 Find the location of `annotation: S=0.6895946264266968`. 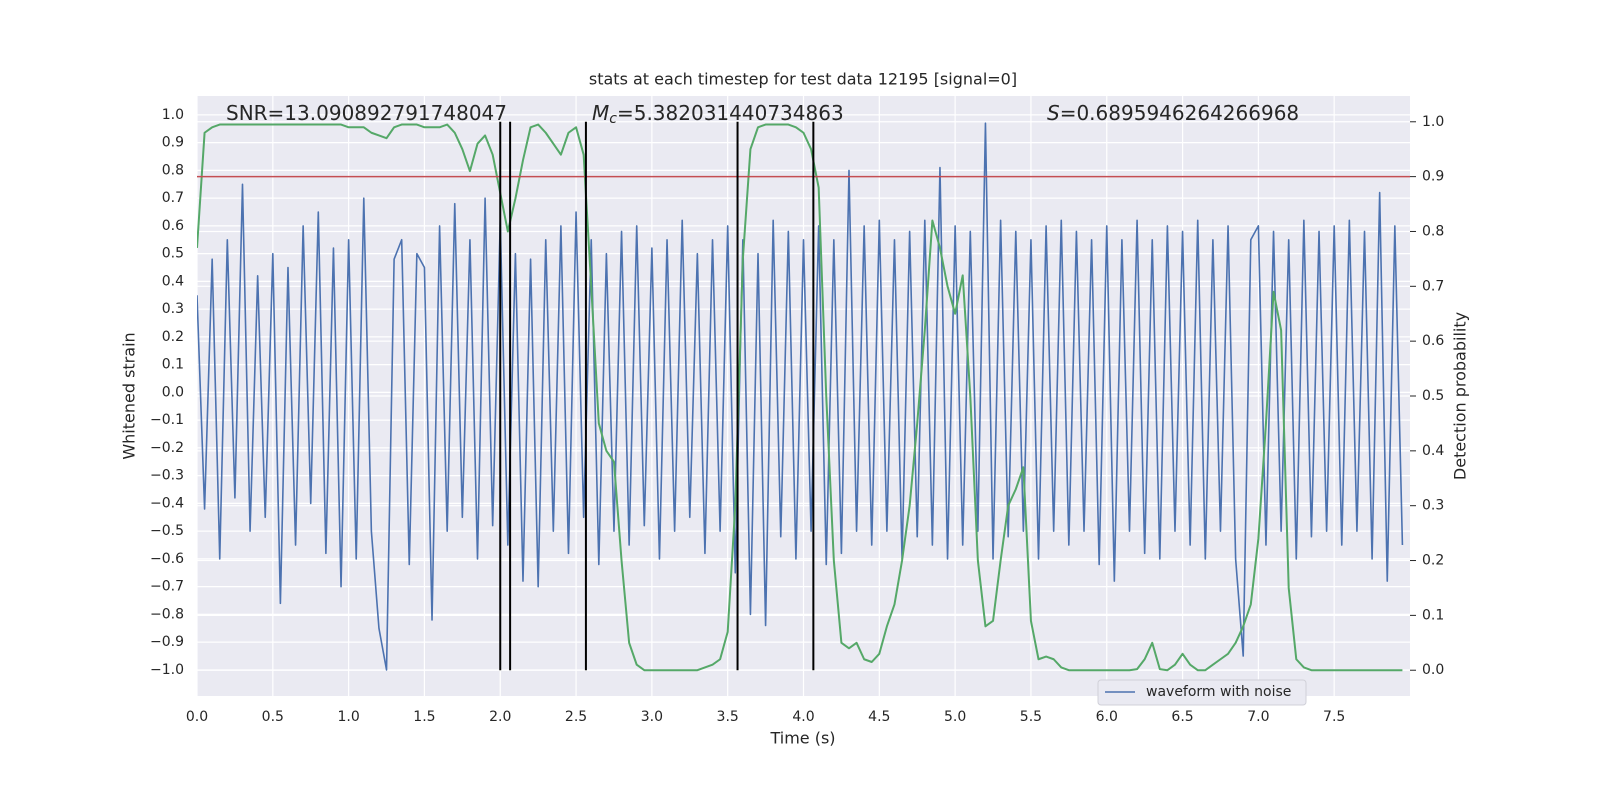

annotation: S=0.6895946264266968 is located at coordinates (1173, 113).